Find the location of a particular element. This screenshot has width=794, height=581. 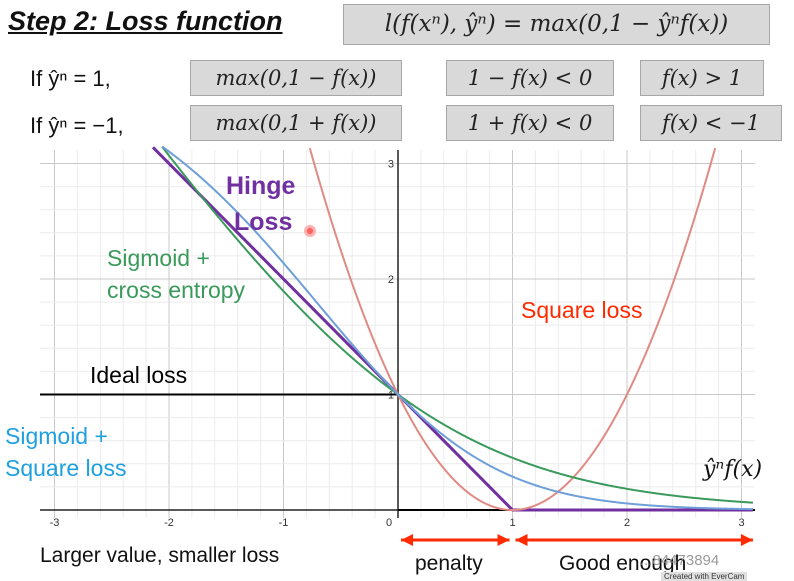

cursor-dot-icon is located at coordinates (310, 231).